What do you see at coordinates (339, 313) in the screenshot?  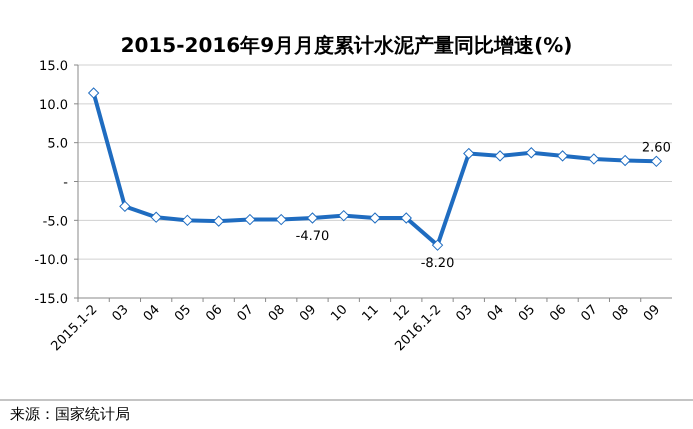 I see `x-tick-label: 10` at bounding box center [339, 313].